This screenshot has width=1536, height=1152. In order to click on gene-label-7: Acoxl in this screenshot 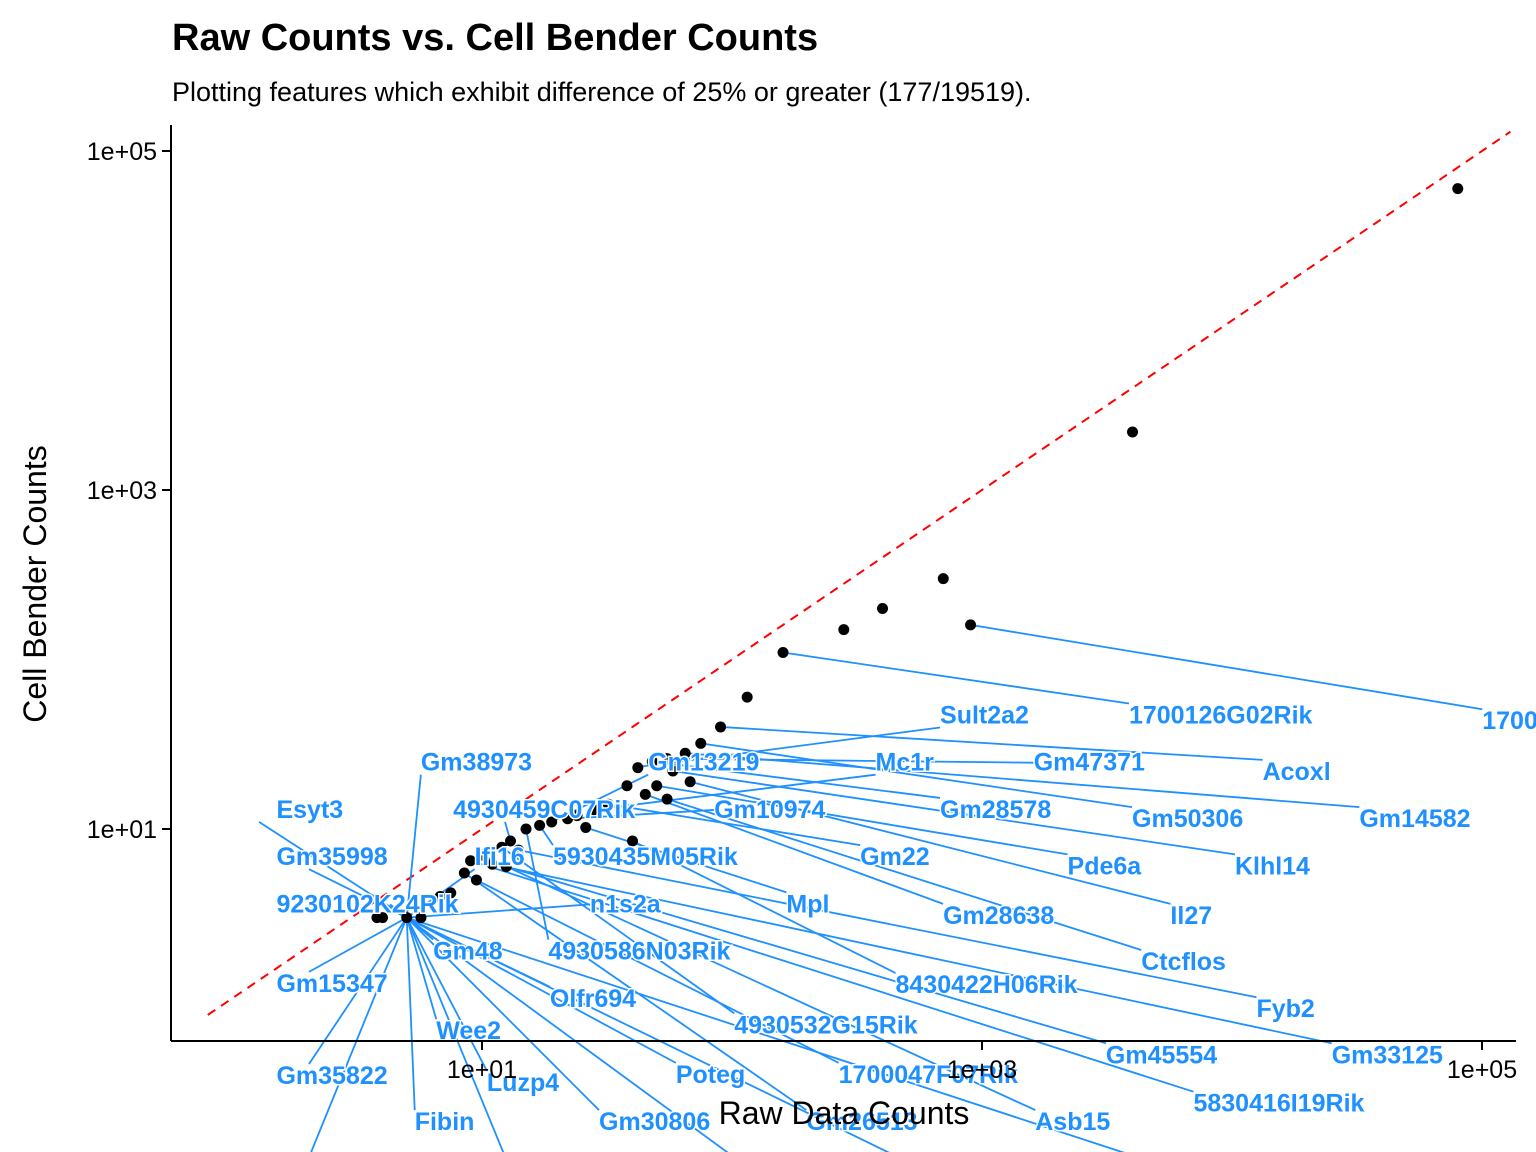, I will do `click(1297, 772)`.